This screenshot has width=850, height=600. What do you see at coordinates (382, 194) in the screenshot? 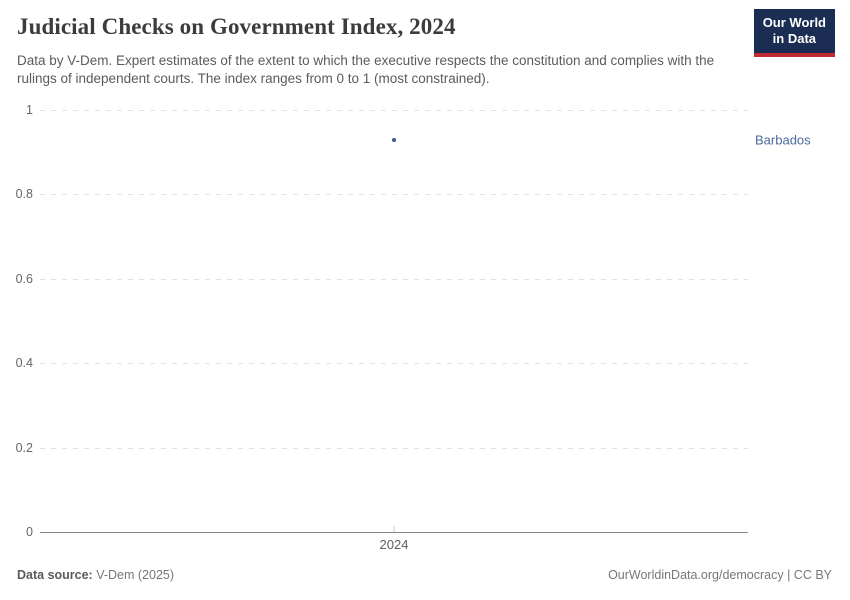
I see `gridline: 0.8` at bounding box center [382, 194].